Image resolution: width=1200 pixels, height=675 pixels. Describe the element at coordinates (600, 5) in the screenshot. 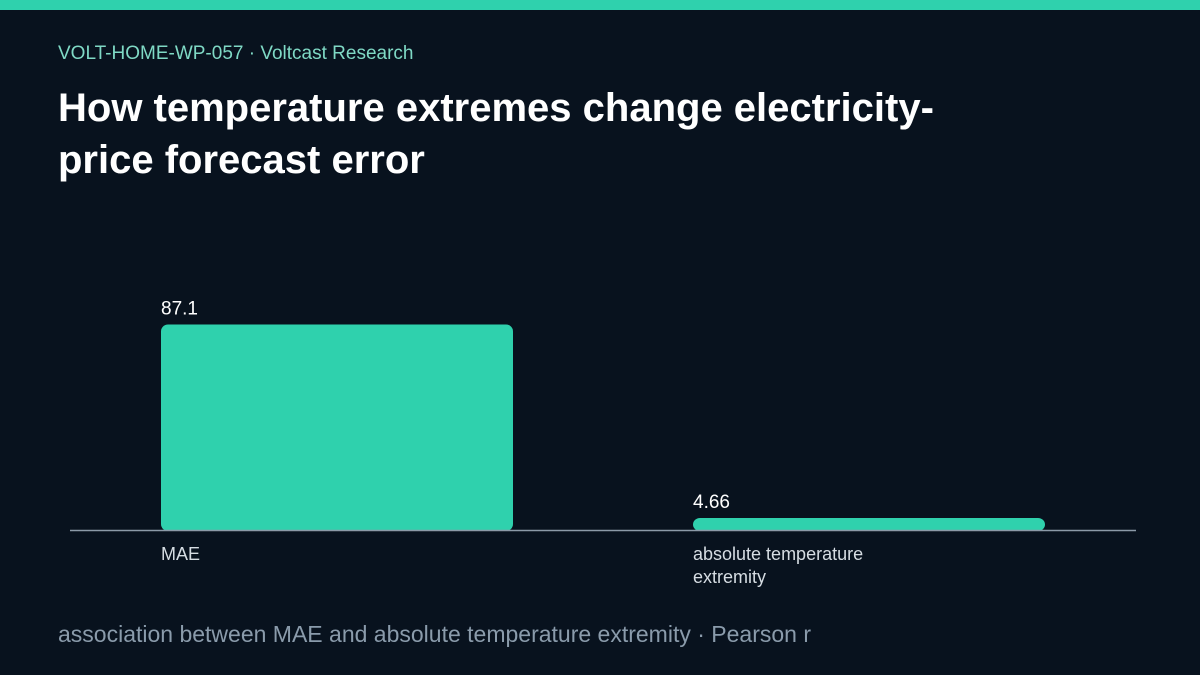

I see `top-accent-bar` at that location.